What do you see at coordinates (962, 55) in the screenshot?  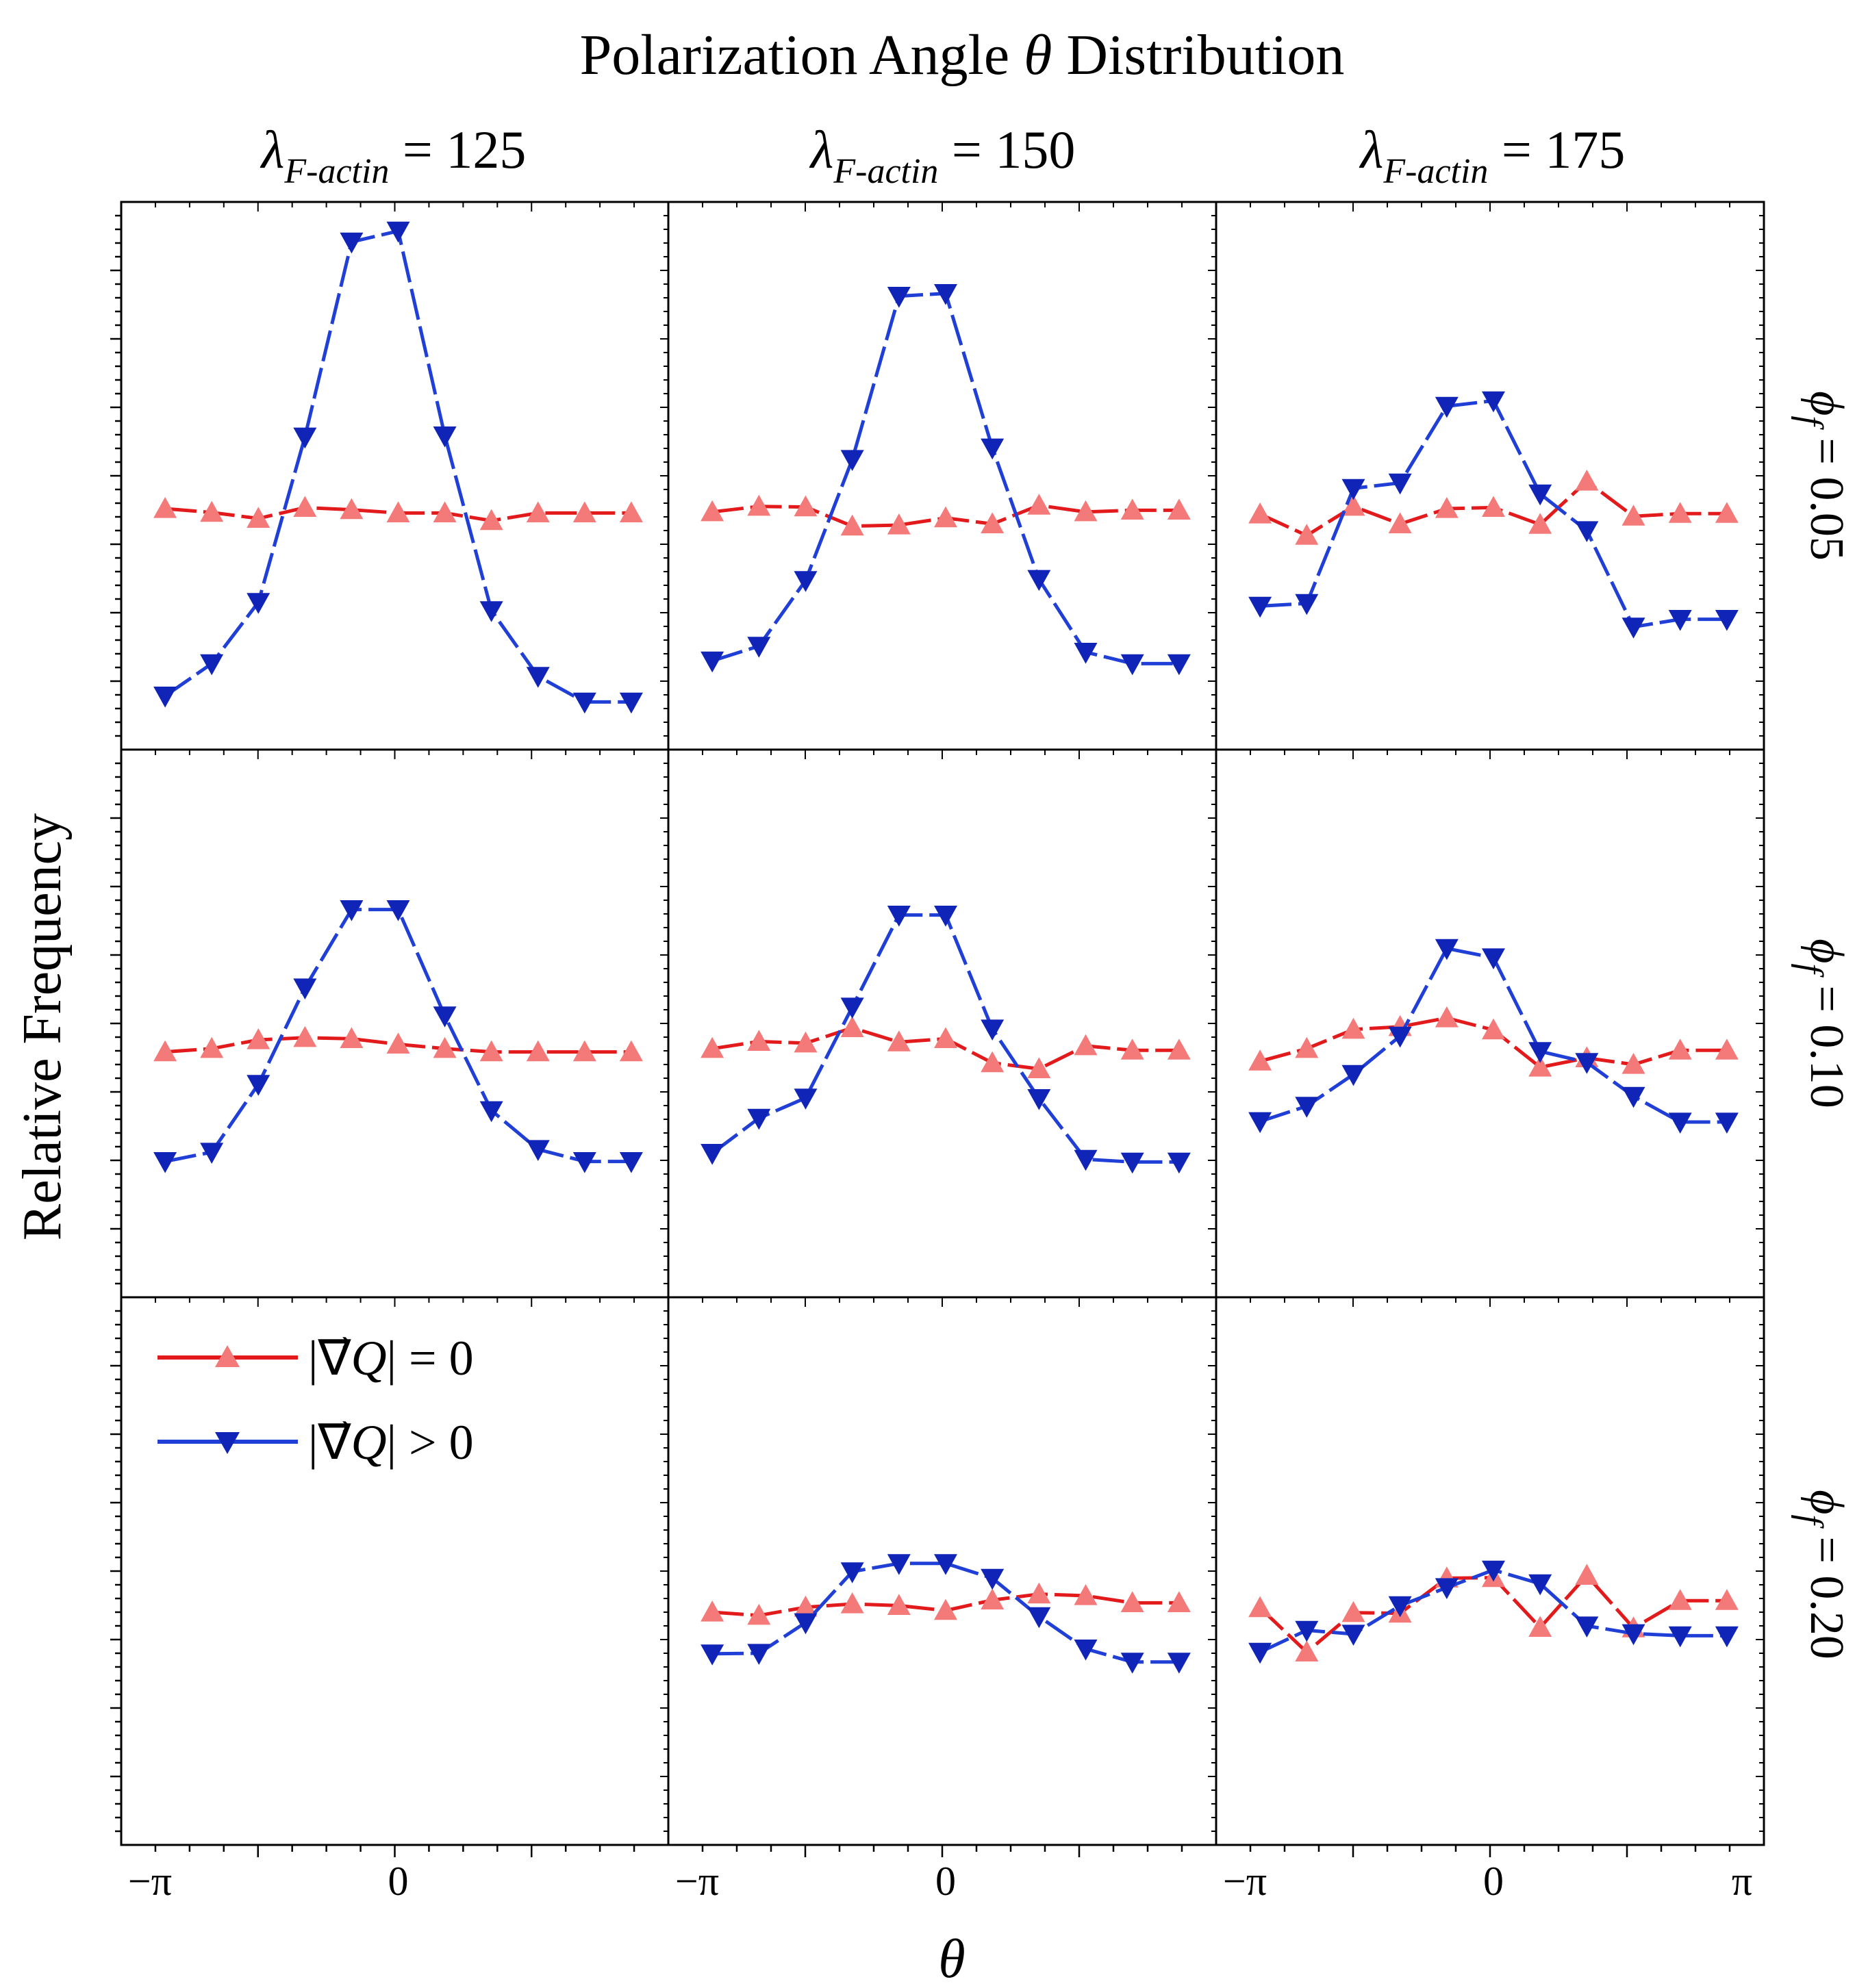 I see `chart-title: Polarization Angle θ Distribution` at bounding box center [962, 55].